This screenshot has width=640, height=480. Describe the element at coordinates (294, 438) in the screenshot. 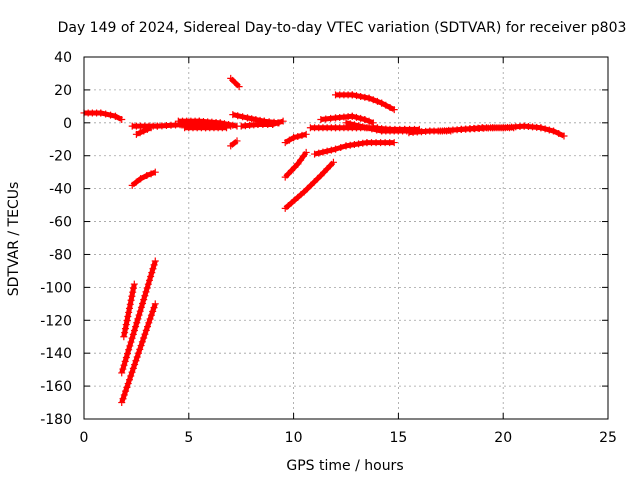

I see `x-tick-label: 10` at that location.